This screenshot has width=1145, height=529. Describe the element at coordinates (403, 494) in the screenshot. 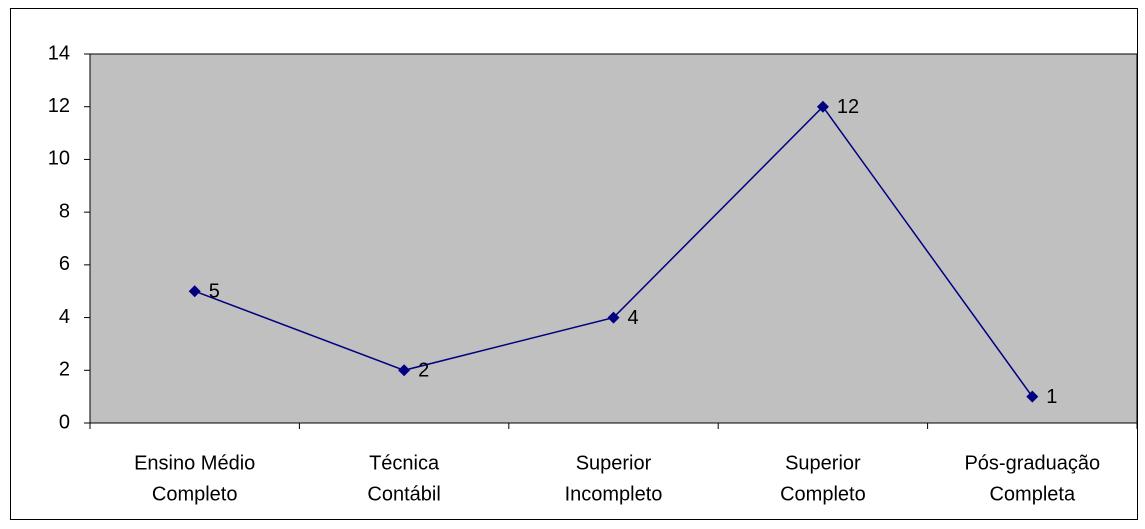

I see `x-tick-label: Contábil` at that location.